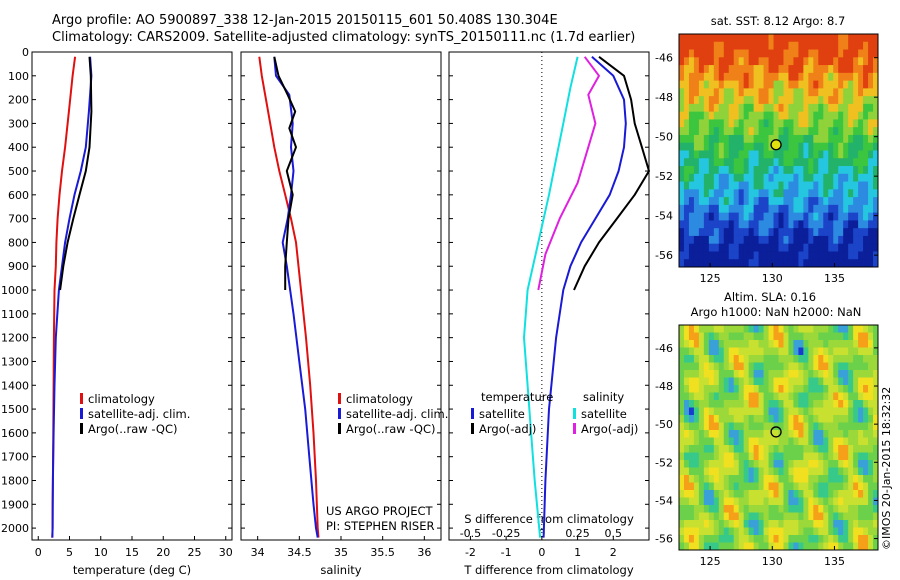 Image resolution: width=900 pixels, height=580 pixels. Describe the element at coordinates (664, 216) in the screenshot. I see `map-y-tick-label: -54` at that location.